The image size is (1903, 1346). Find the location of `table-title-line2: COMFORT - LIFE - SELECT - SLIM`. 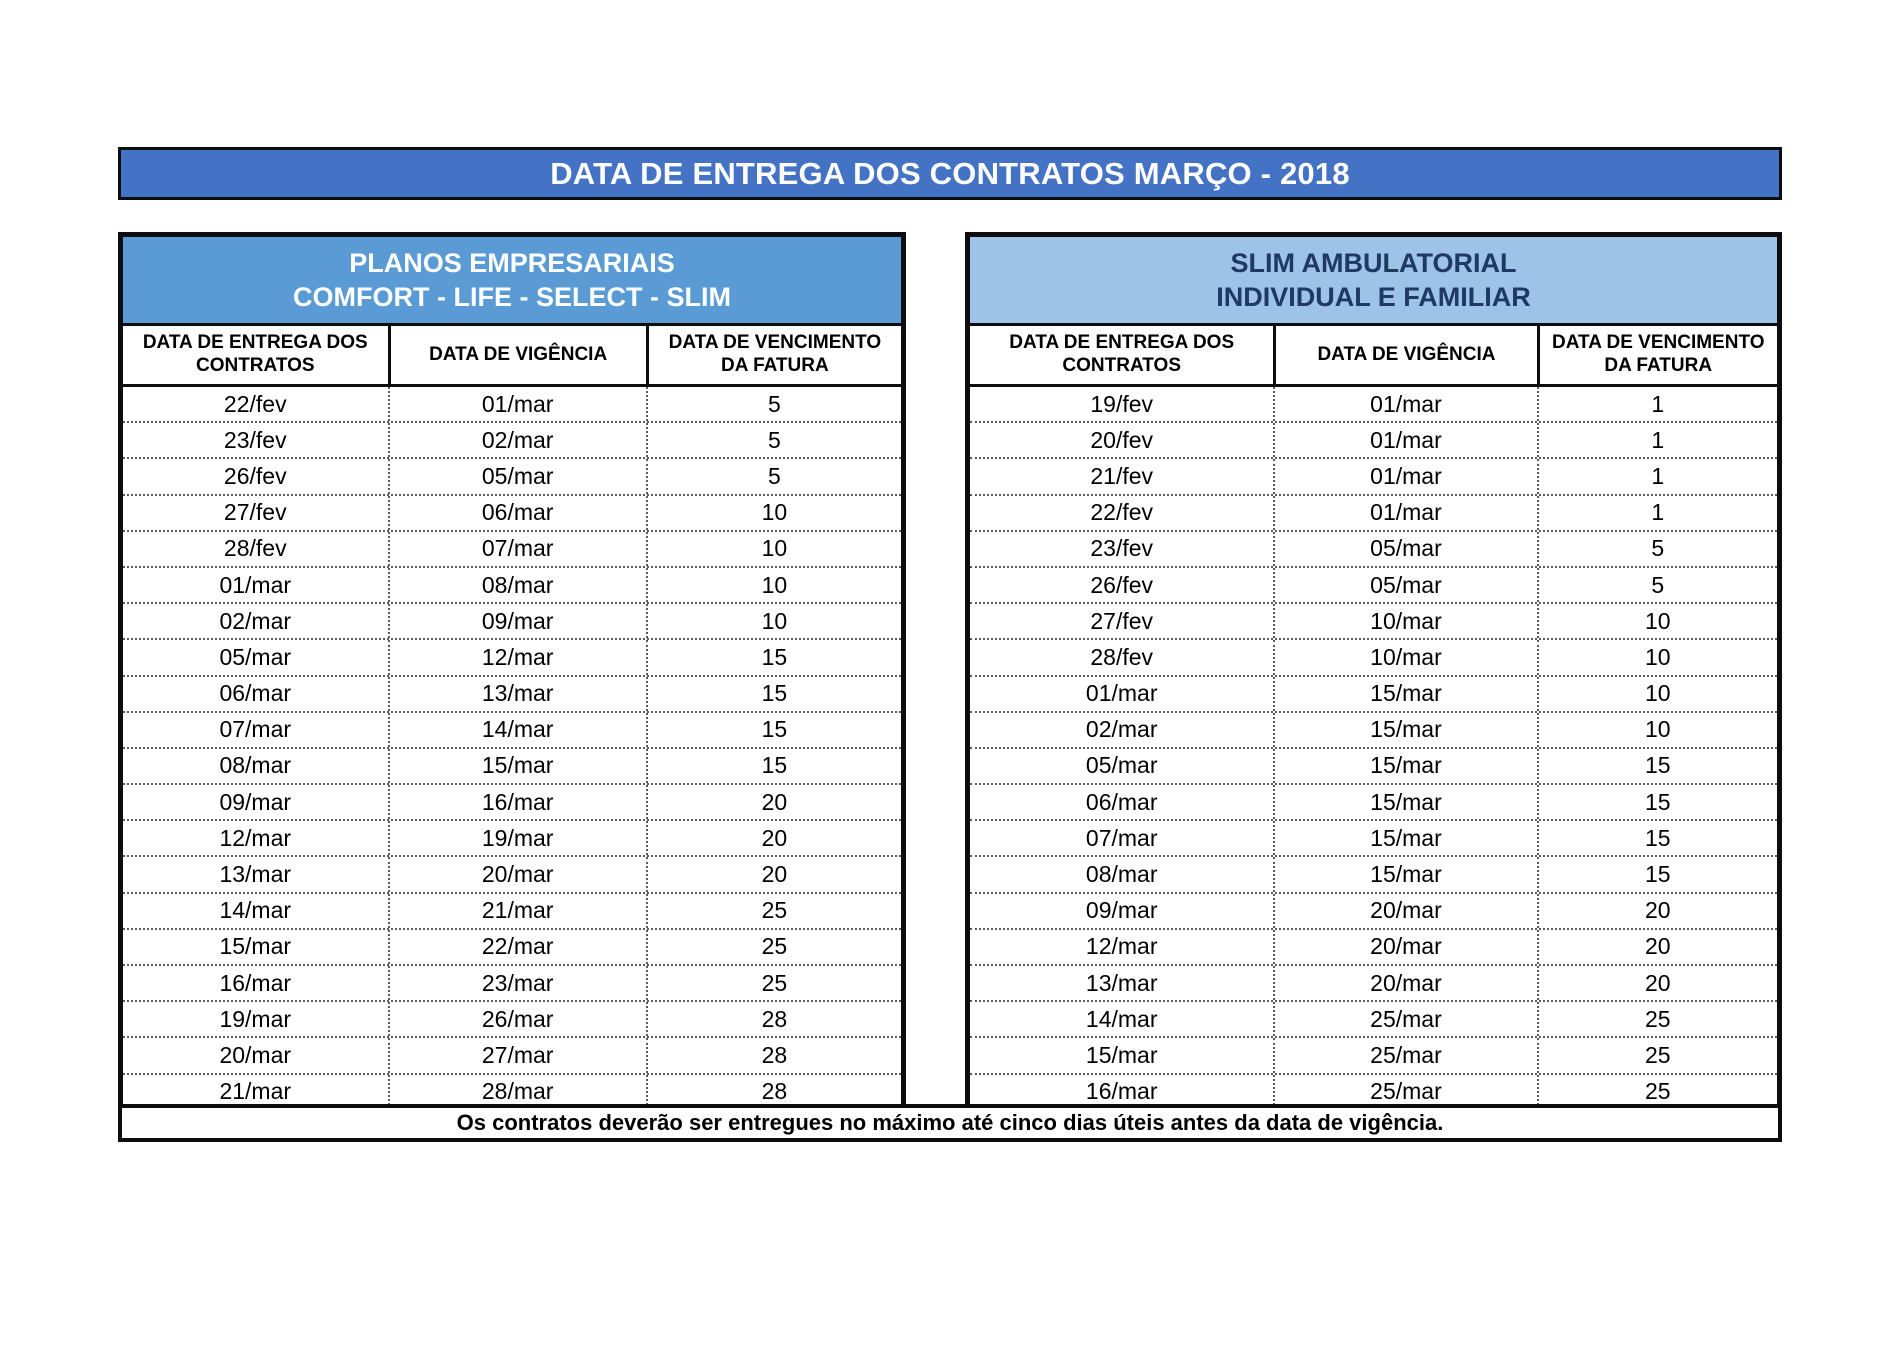

table-title-line2: COMFORT - LIFE - SELECT - SLIM is located at coordinates (512, 296).